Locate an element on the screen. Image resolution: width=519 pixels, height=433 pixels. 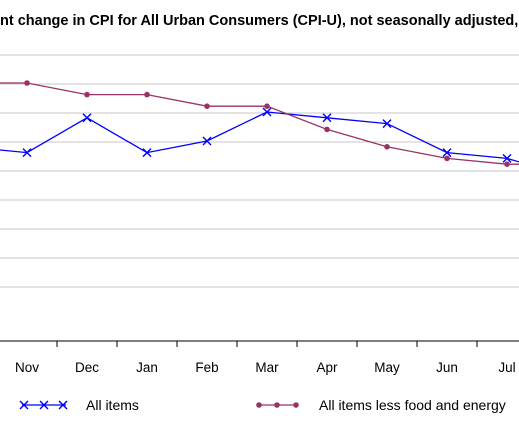
legend-label: All items less food and energy is located at coordinates (412, 405).